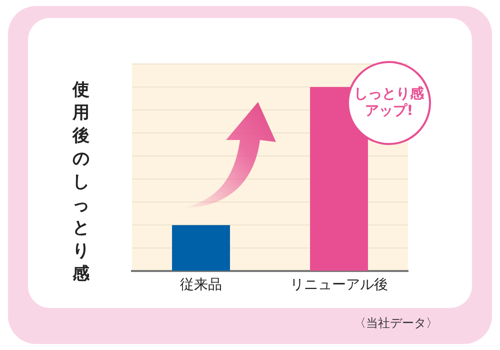 This screenshot has height=350, width=500. Describe the element at coordinates (201, 285) in the screenshot. I see `x-tick-label: 従来品` at that location.